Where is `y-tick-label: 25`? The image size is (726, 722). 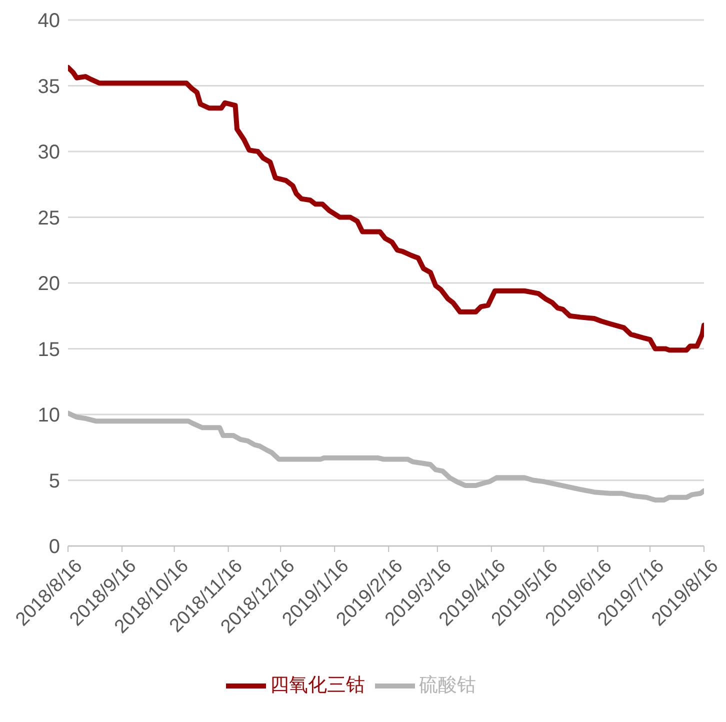
y-tick-label: 25 is located at coordinates (49, 218).